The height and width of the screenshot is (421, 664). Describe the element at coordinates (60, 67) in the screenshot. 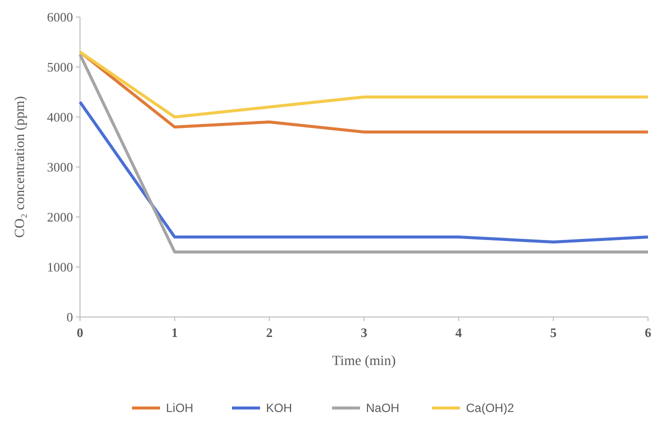

I see `y-tick-label: 5000` at that location.